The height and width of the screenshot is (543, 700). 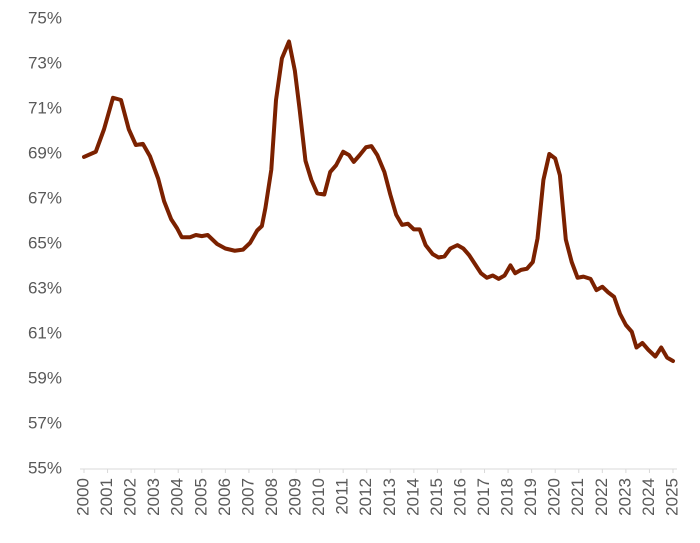 What do you see at coordinates (82, 497) in the screenshot?
I see `x-tick-label: 2000` at bounding box center [82, 497].